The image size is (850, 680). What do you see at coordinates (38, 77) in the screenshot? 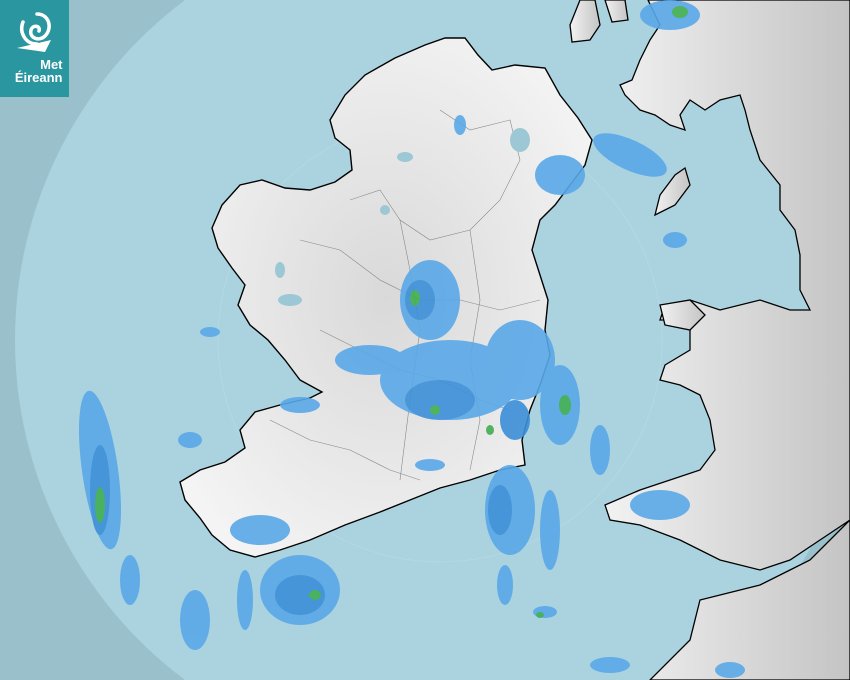
I see `logo-text-eireann: Éireann` at bounding box center [38, 77].